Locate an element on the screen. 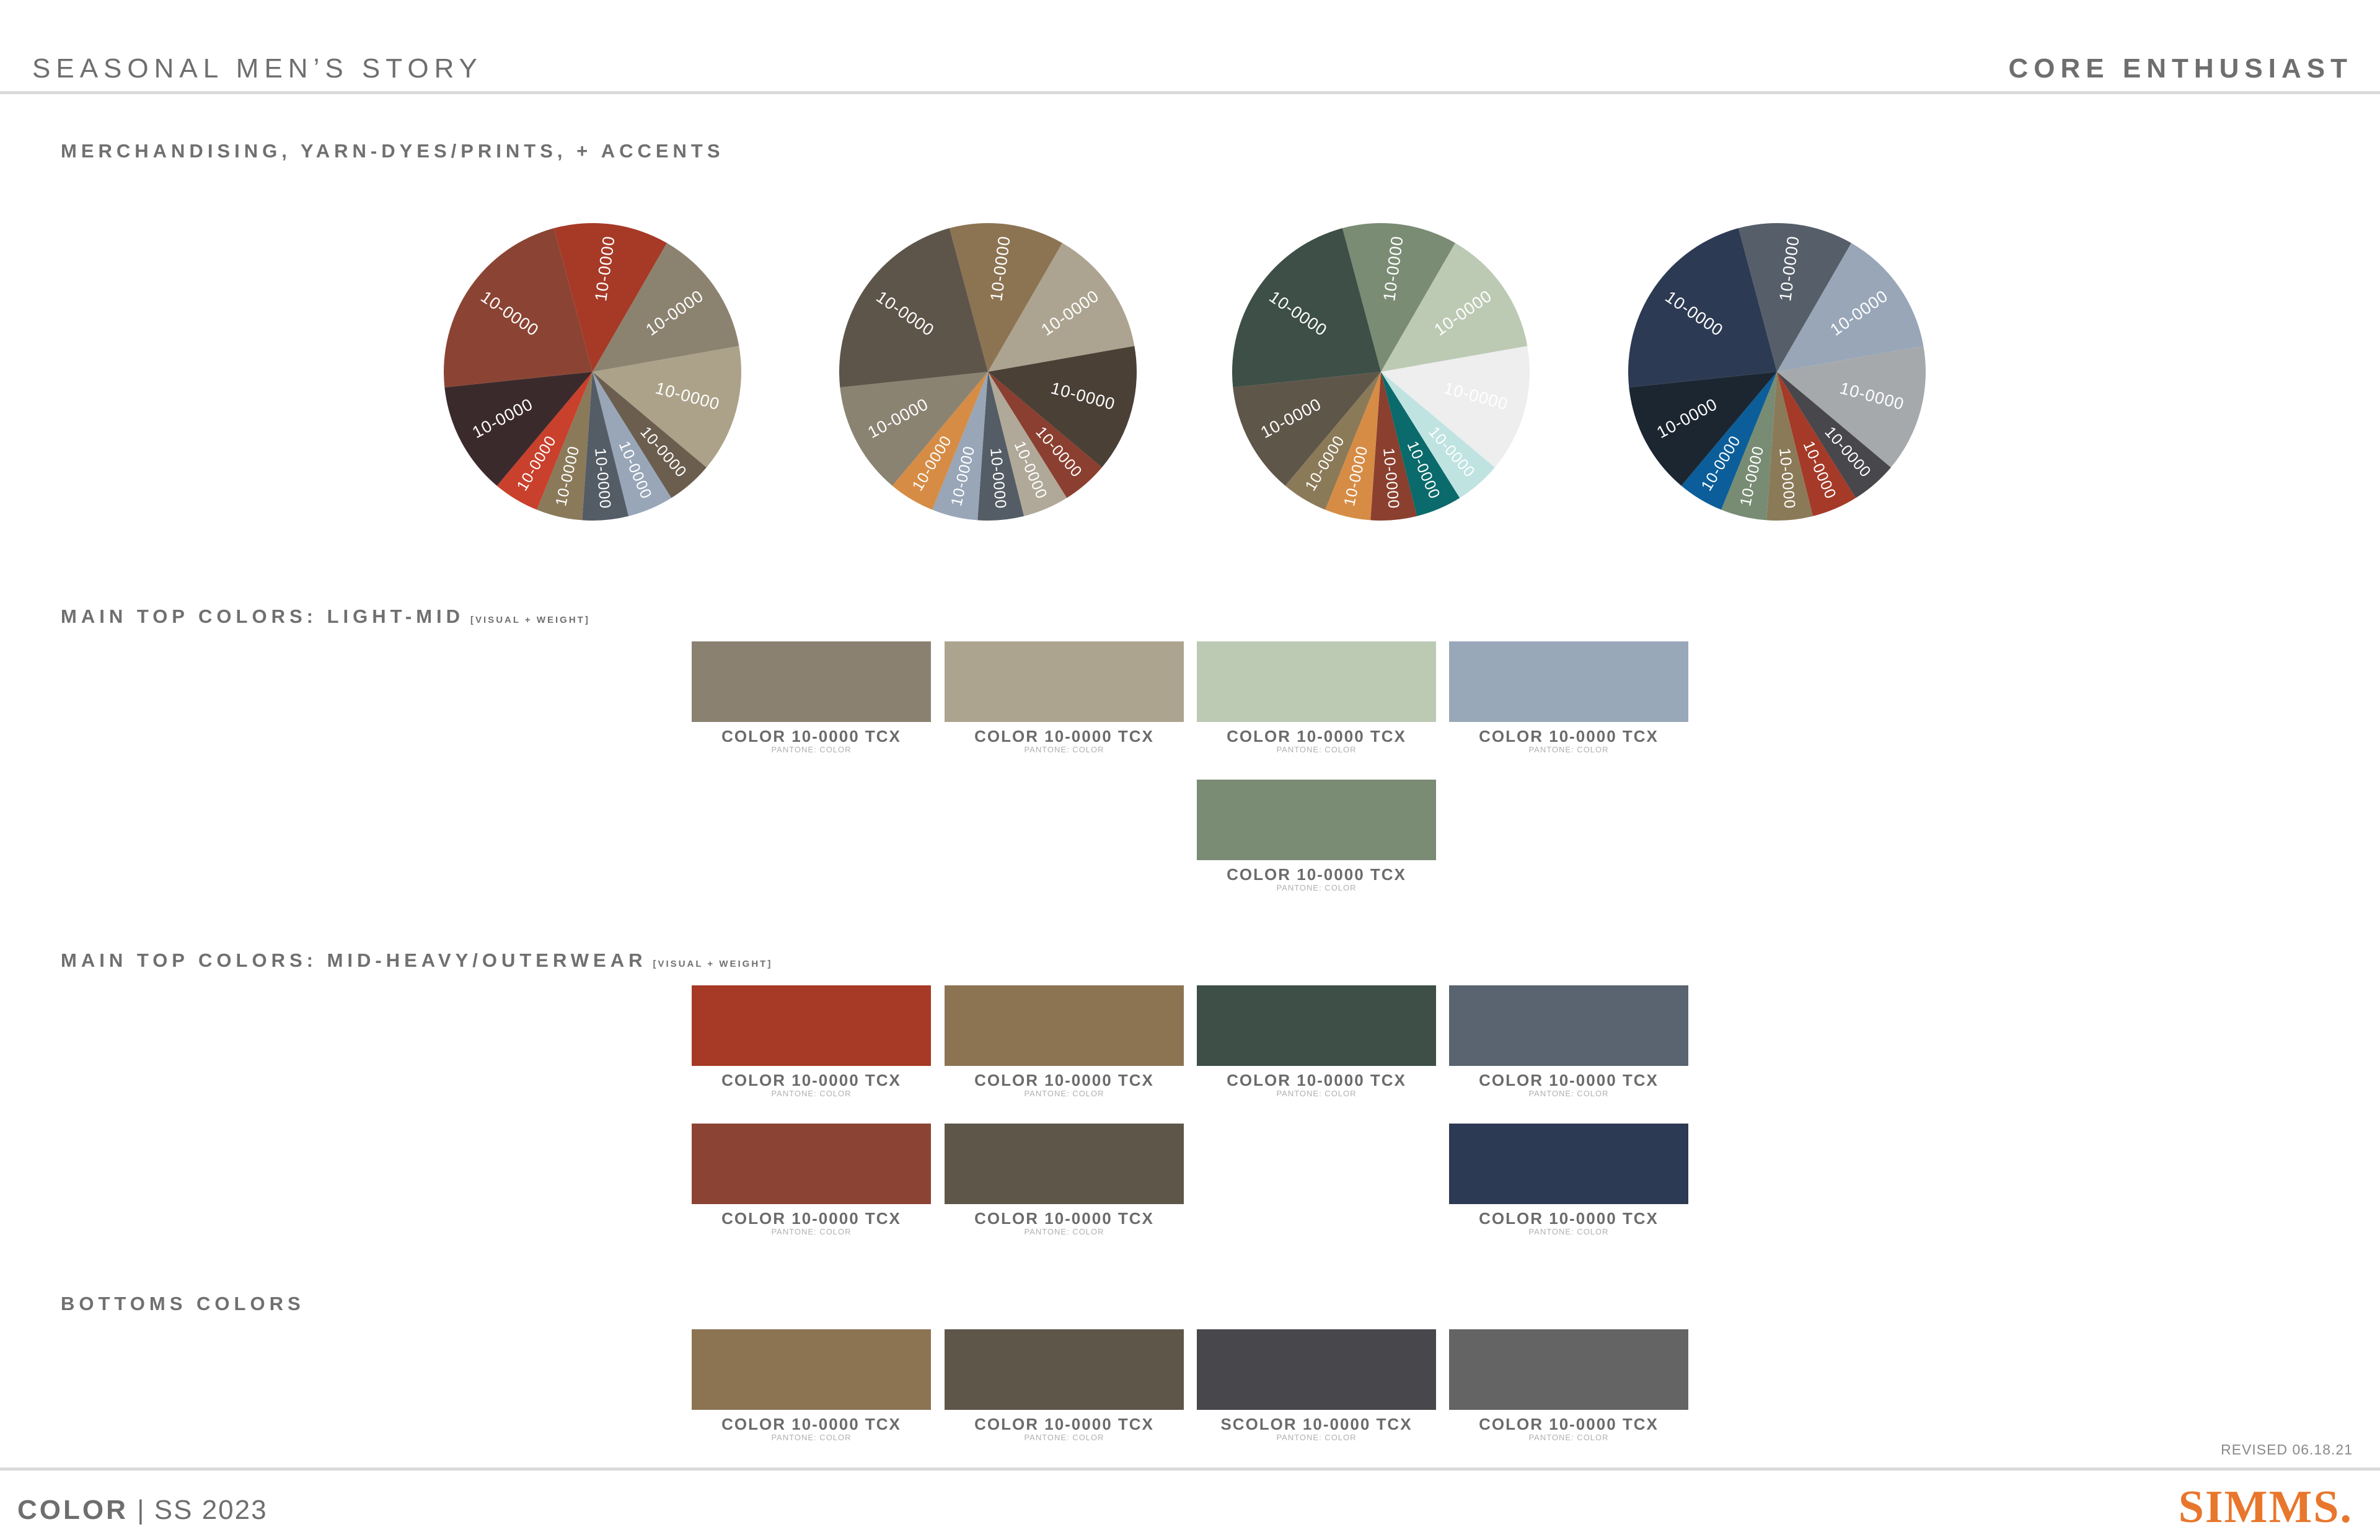 The width and height of the screenshot is (2380, 1540). story-title: SEASONAL MEN’S STORY is located at coordinates (257, 68).